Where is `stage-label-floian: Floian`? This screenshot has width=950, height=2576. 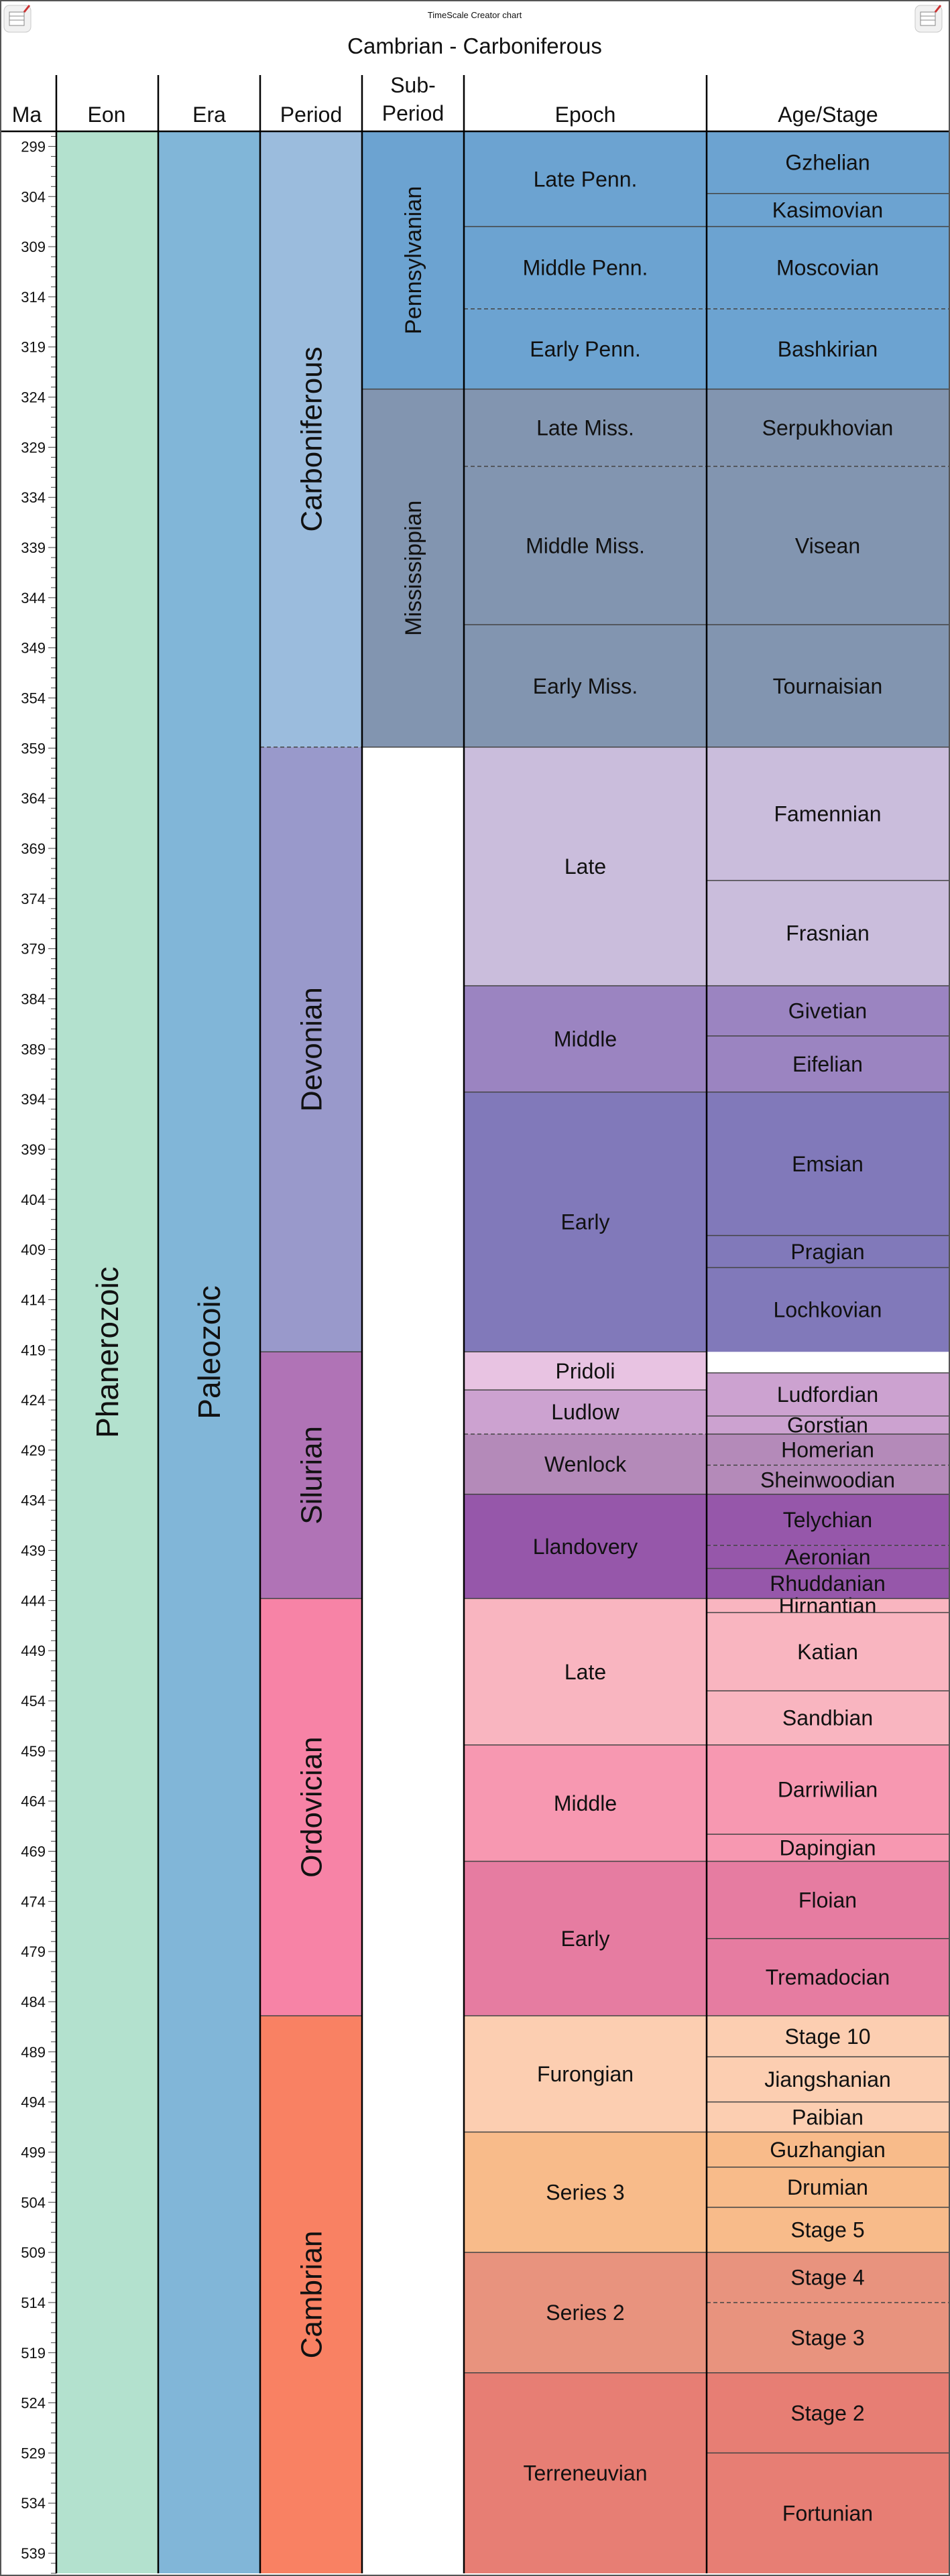
stage-label-floian: Floian is located at coordinates (827, 1900).